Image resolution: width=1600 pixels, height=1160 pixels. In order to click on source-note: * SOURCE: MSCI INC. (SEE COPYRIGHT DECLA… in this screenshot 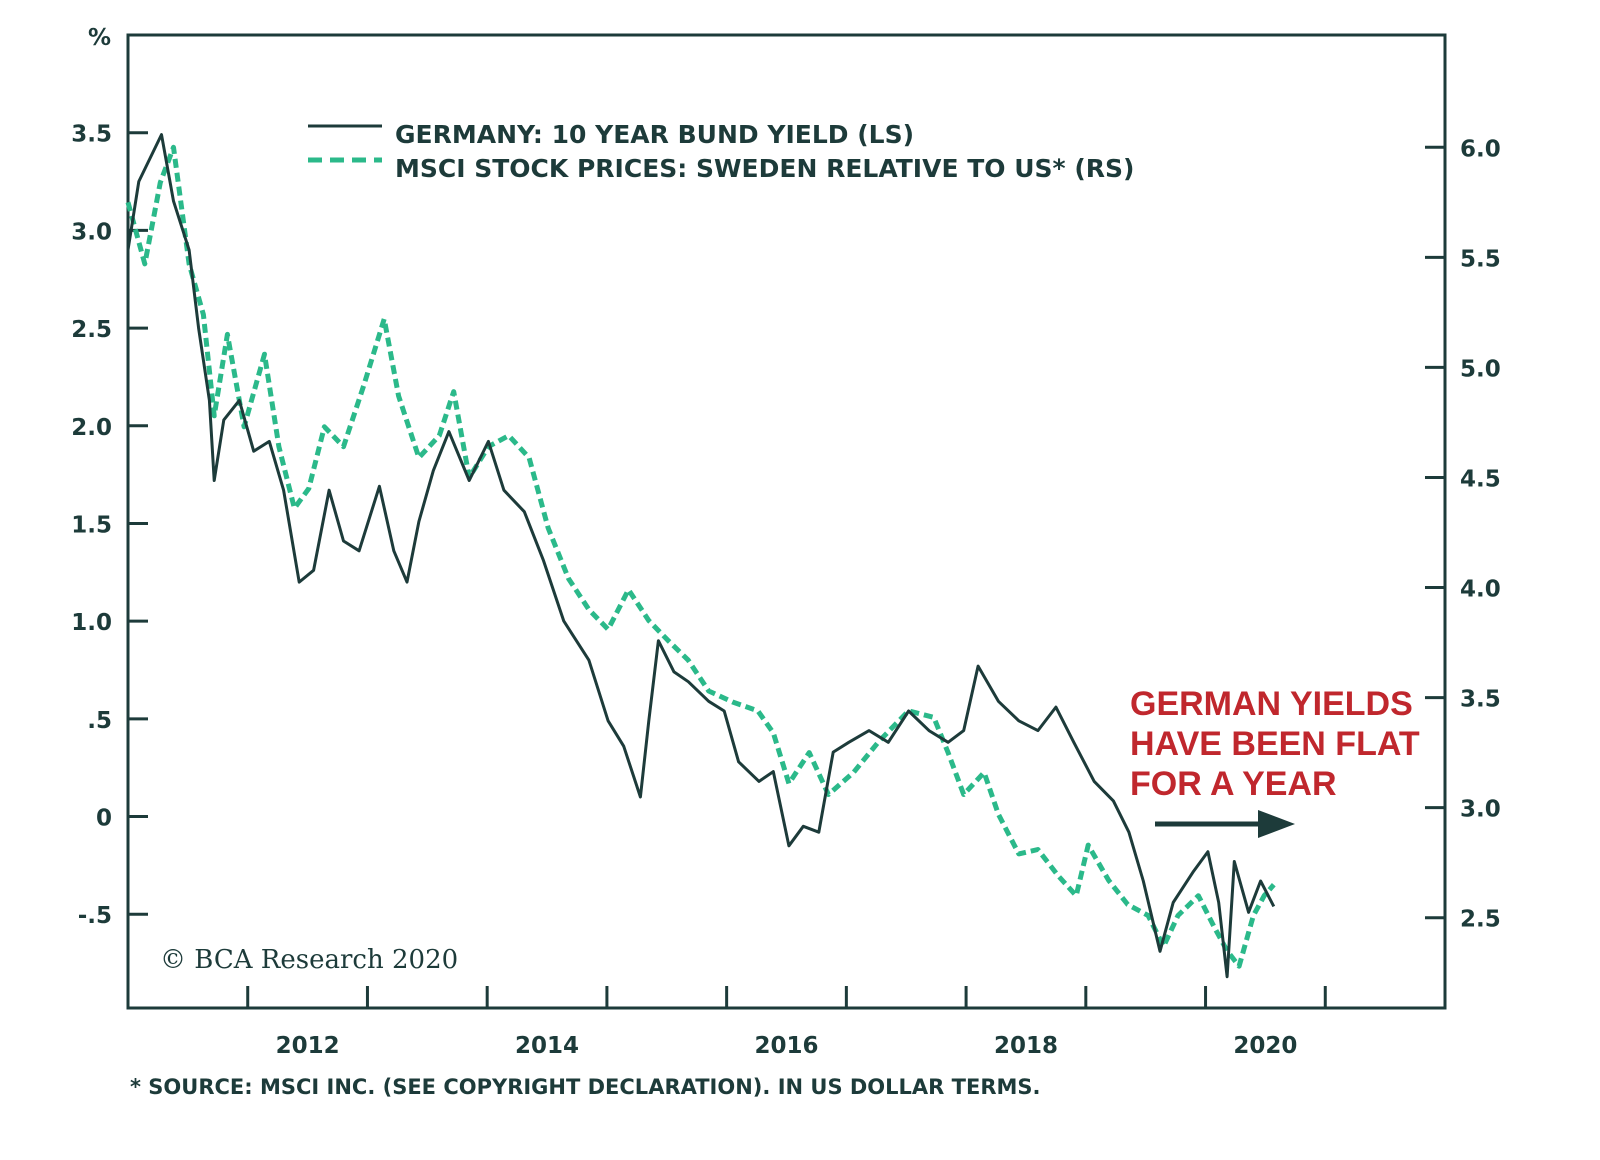, I will do `click(585, 1087)`.